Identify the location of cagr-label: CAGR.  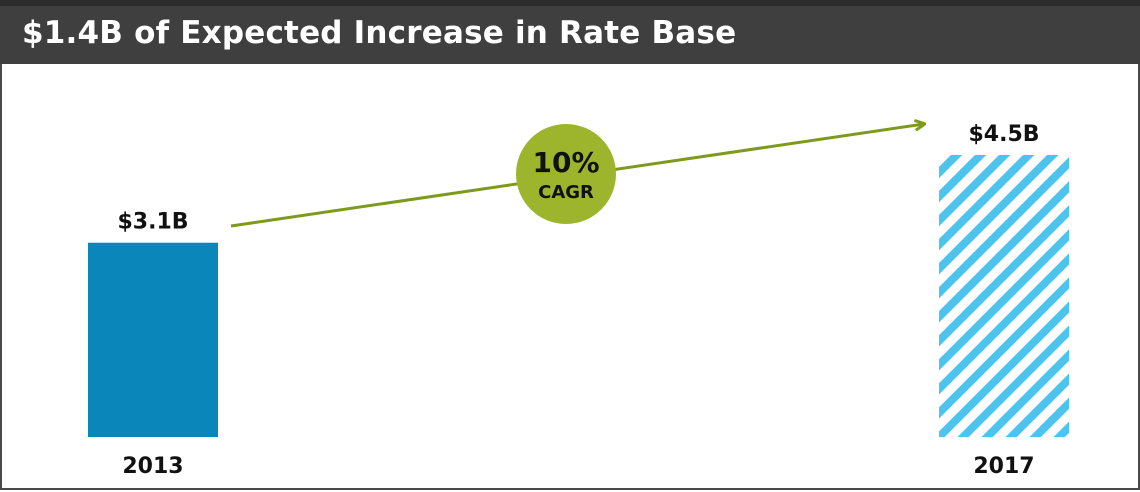
(566, 192).